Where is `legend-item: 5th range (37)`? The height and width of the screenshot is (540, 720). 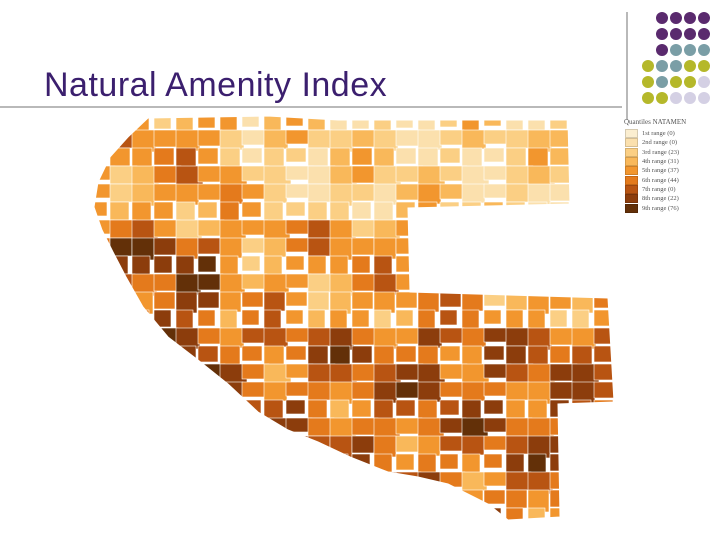
legend-item: 5th range (37) is located at coordinates (670, 171).